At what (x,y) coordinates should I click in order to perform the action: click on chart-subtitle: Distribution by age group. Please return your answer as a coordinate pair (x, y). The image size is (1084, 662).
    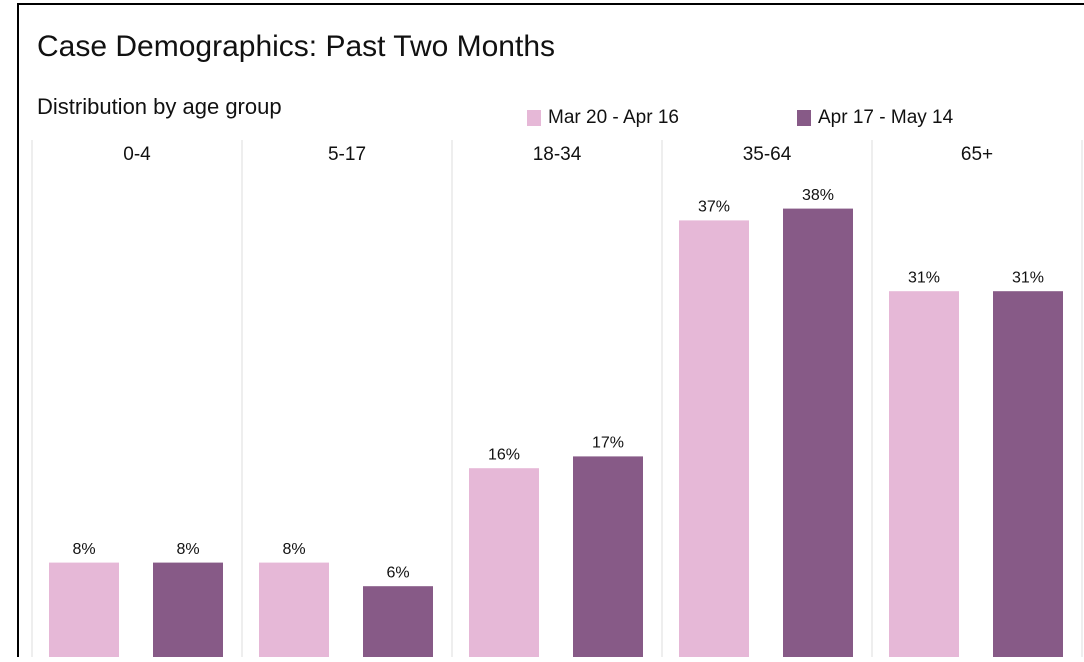
    Looking at the image, I should click on (159, 106).